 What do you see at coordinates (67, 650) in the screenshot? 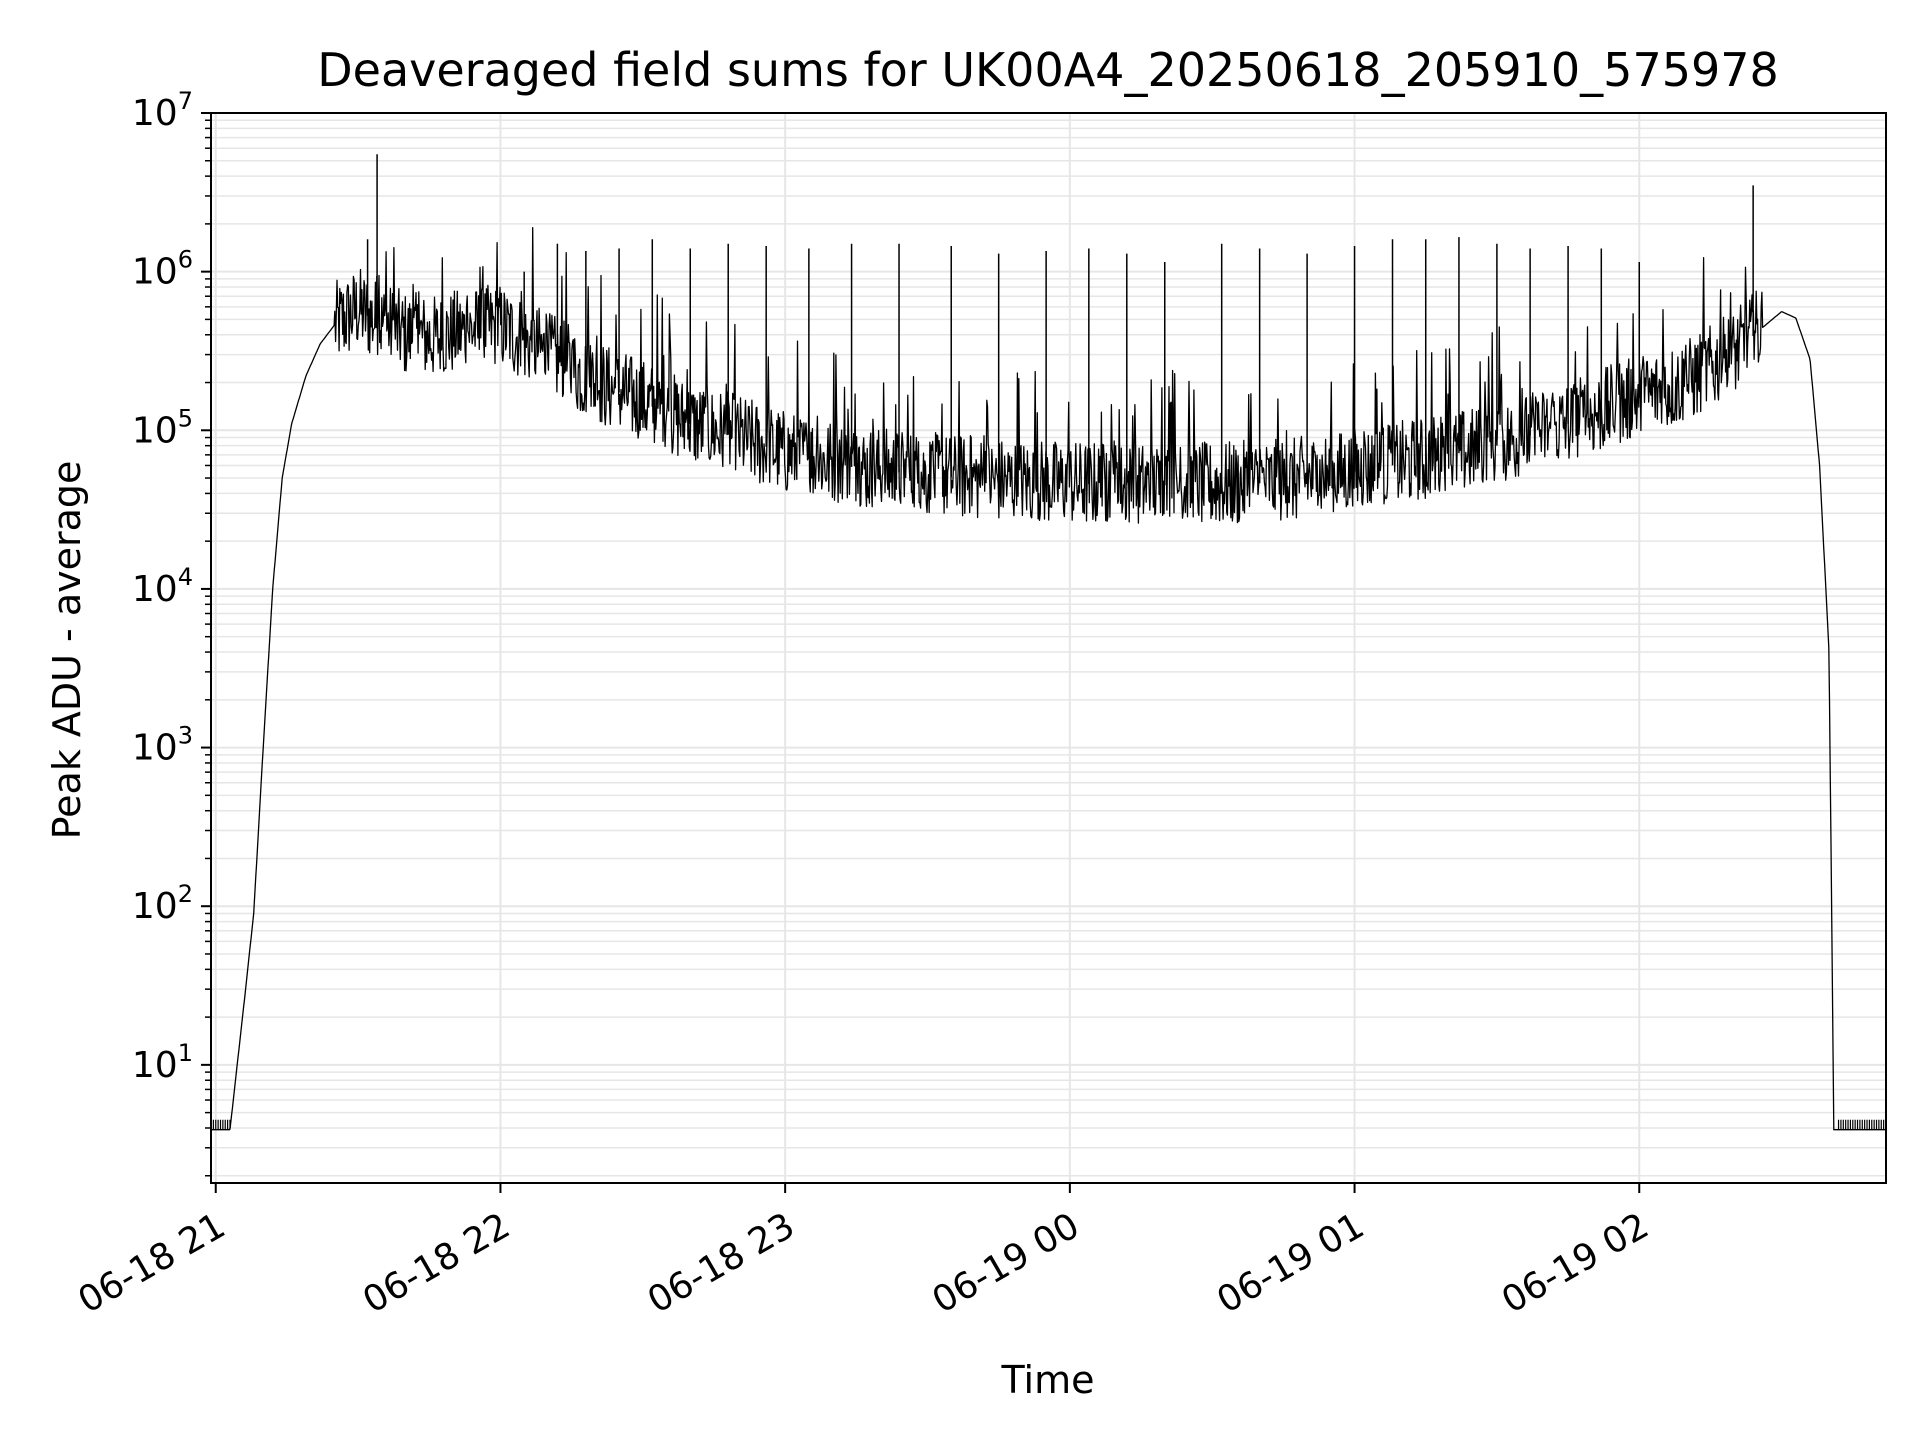
I see `y-axis-label: Peak ADU - average` at bounding box center [67, 650].